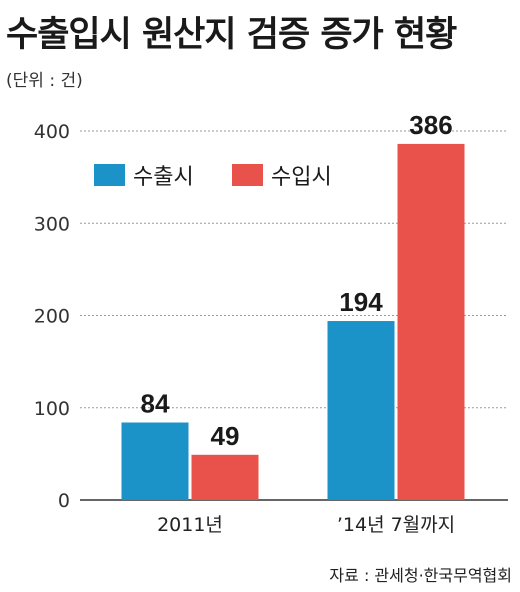  What do you see at coordinates (190, 525) in the screenshot?
I see `x-tick-label: 2011년` at bounding box center [190, 525].